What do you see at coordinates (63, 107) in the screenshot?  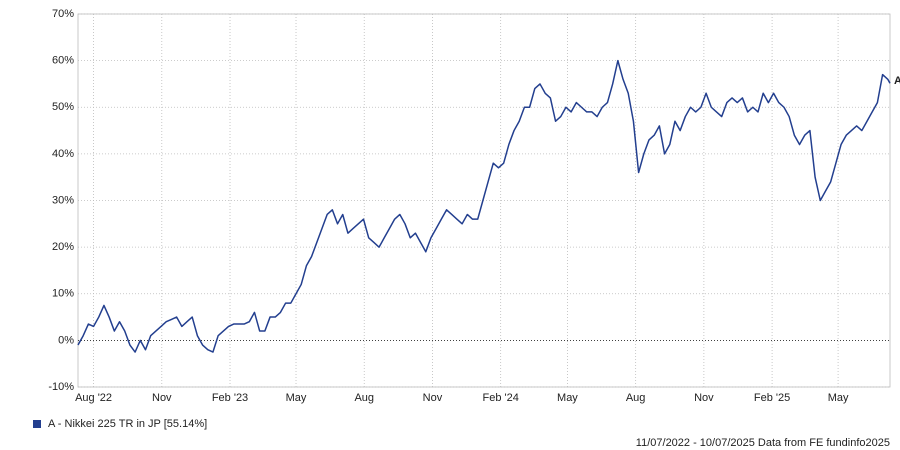 I see `y-tick-label: 50%` at bounding box center [63, 107].